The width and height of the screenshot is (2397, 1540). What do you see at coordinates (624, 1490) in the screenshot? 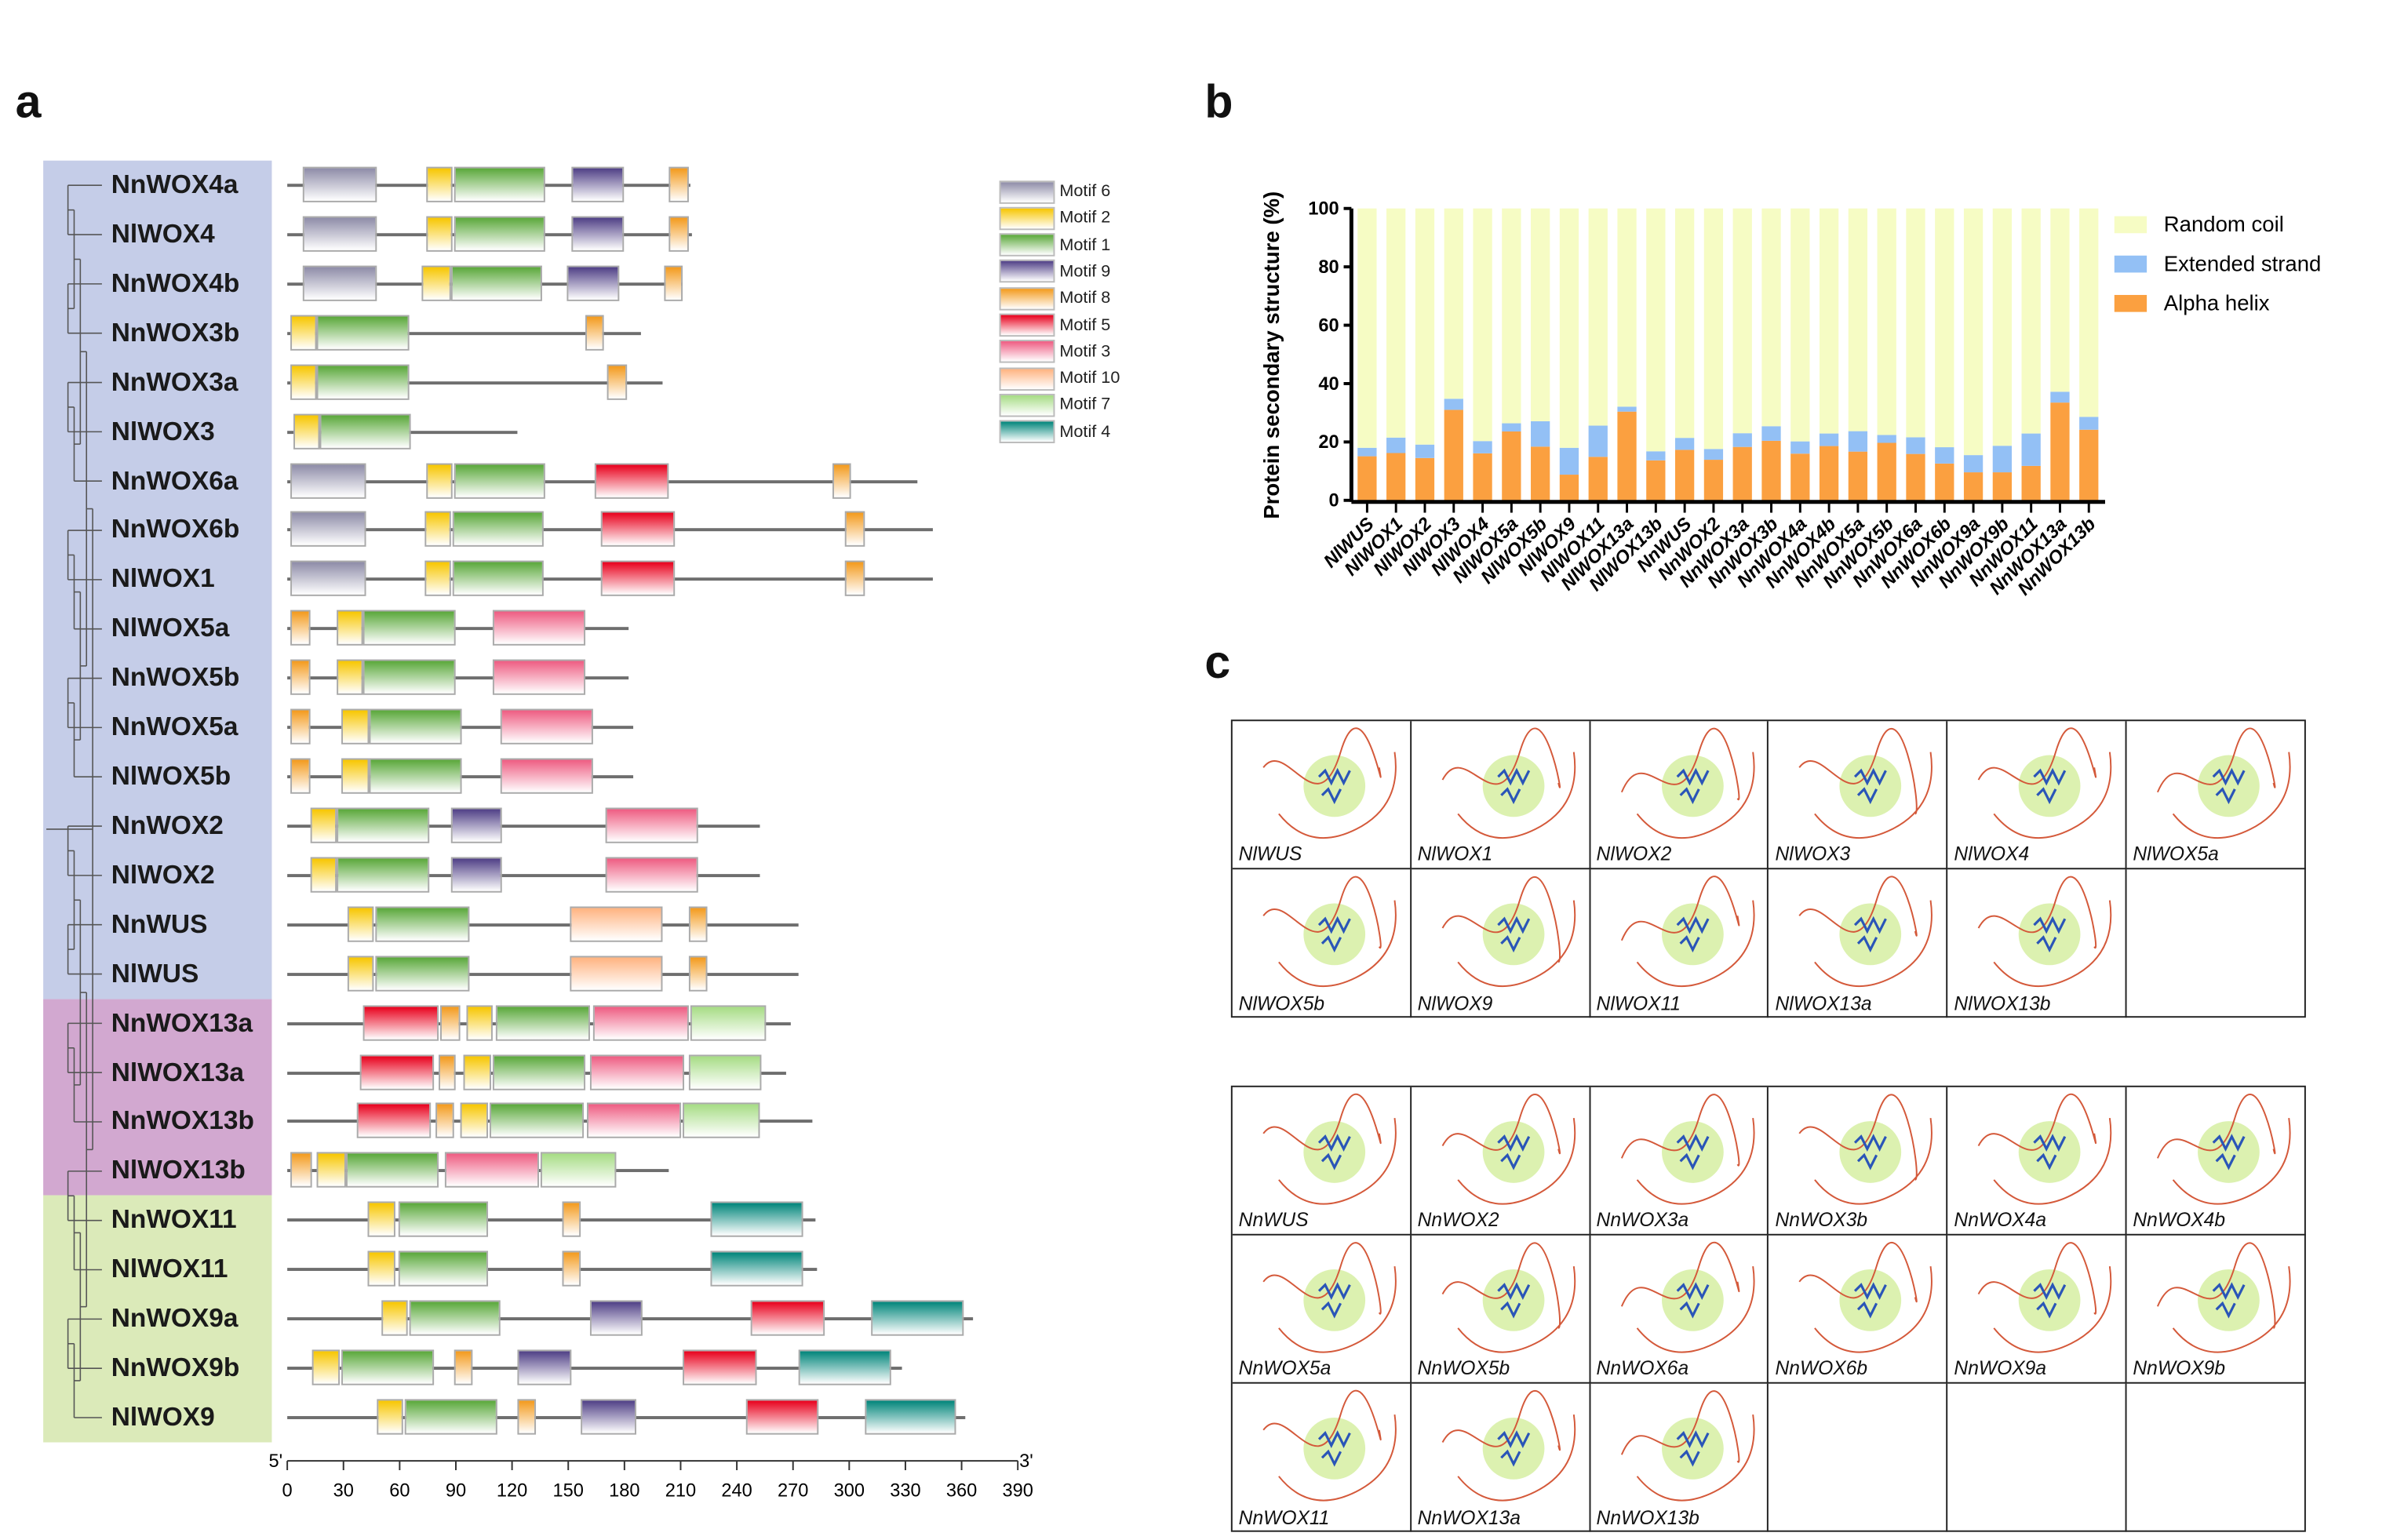
I see `axis-tick-label: 180` at bounding box center [624, 1490].